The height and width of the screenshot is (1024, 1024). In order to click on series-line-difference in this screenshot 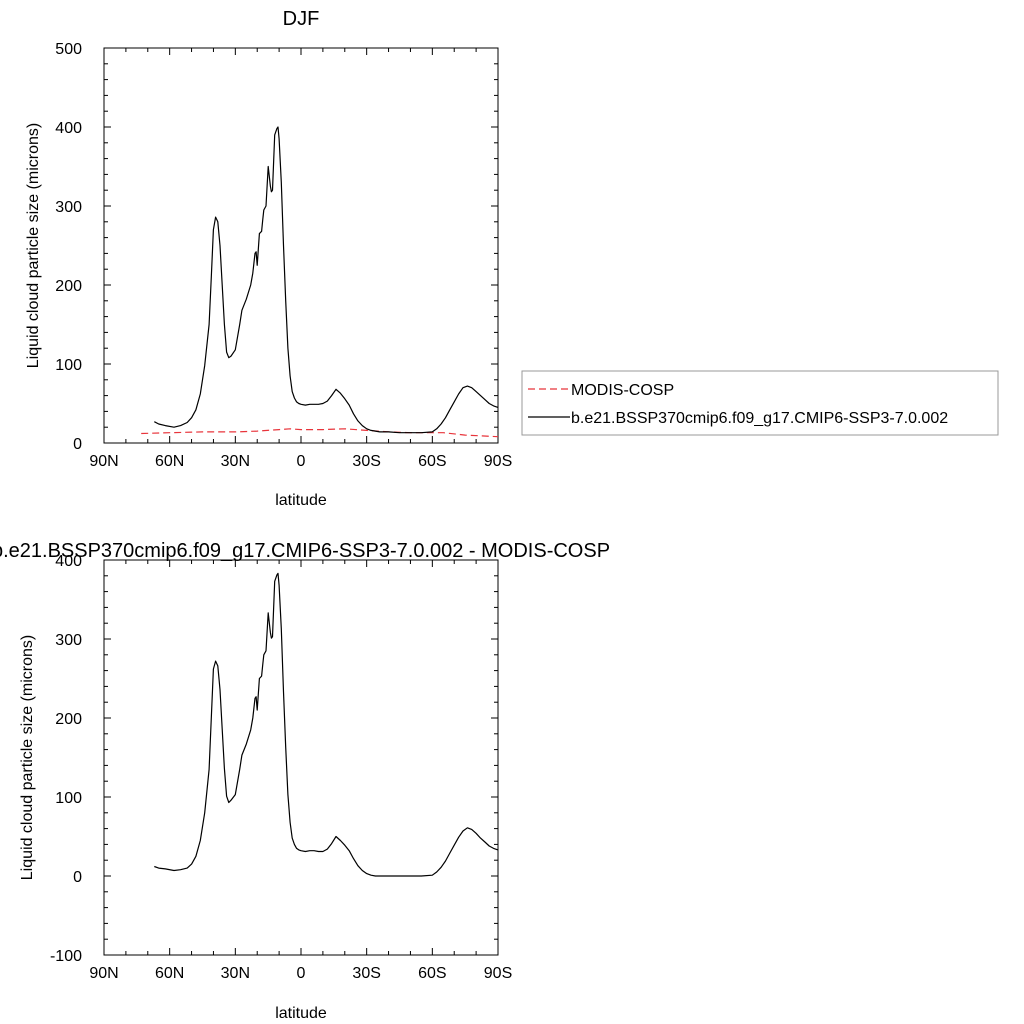, I will do `click(326, 724)`.